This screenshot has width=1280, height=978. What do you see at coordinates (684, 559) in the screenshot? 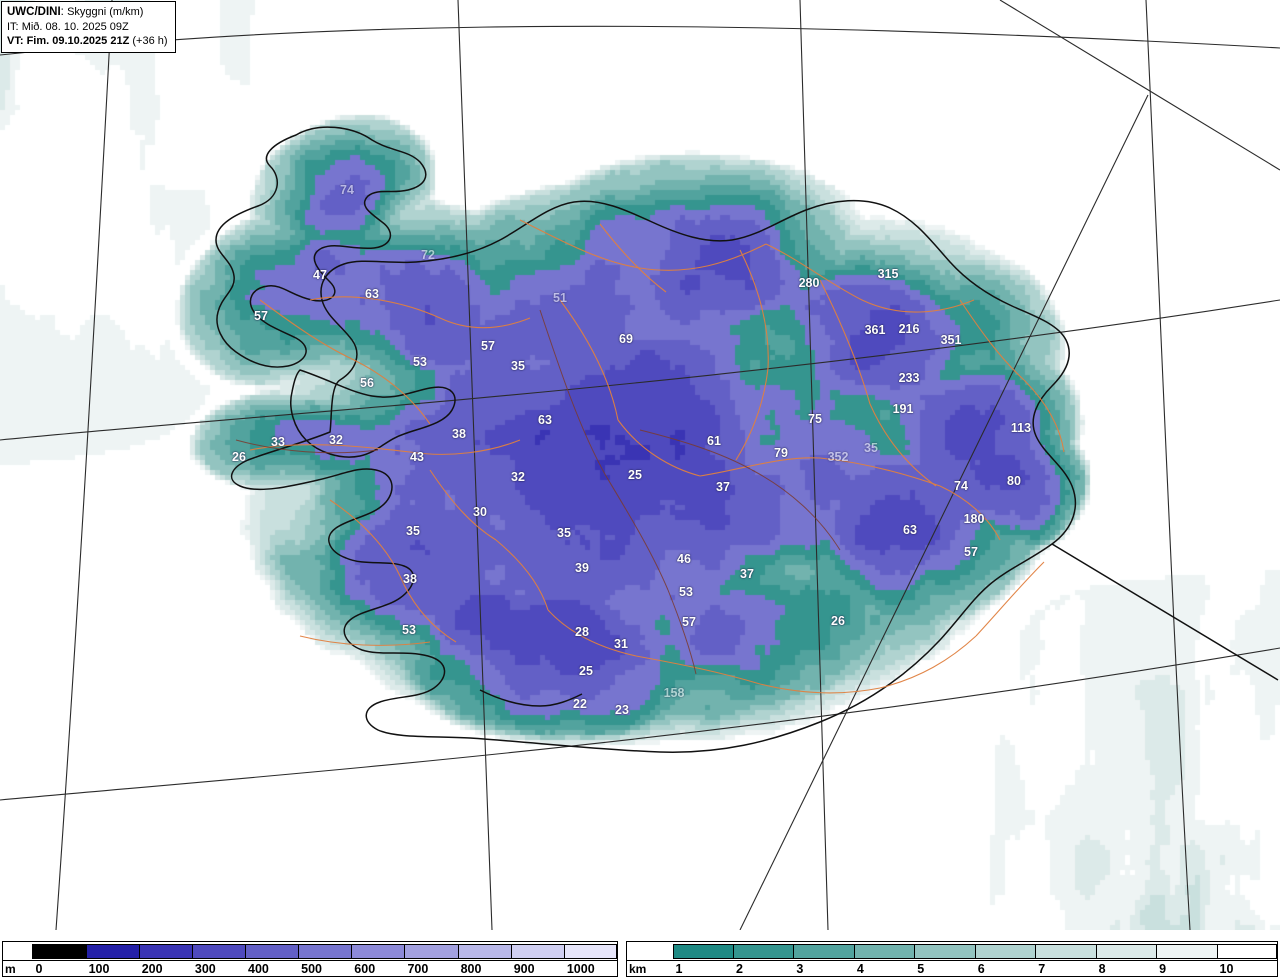
I see `map-value-label: 46` at bounding box center [684, 559].